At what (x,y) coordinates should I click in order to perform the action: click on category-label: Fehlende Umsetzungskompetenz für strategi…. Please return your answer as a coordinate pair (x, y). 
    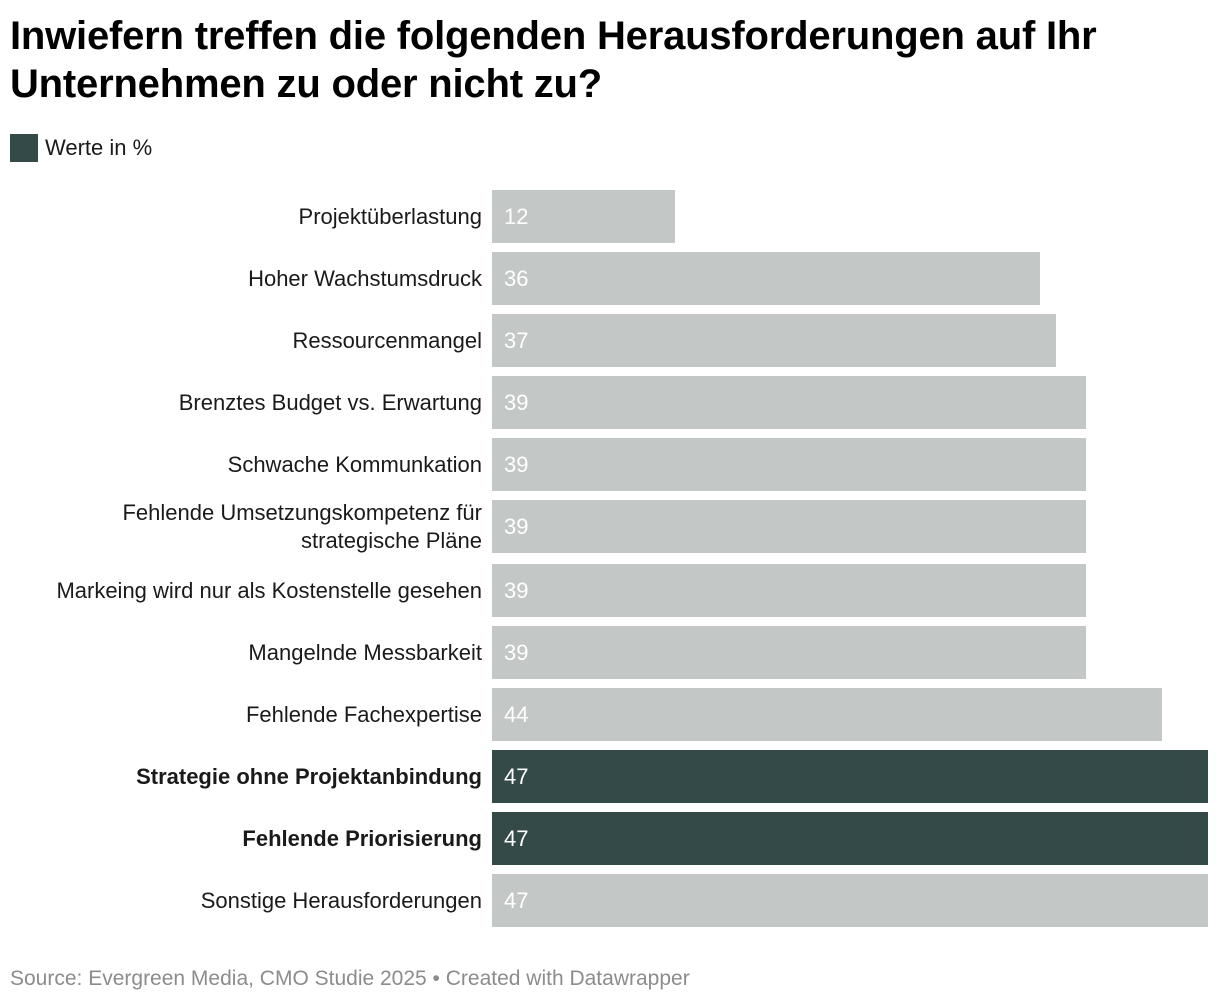
    Looking at the image, I should click on (242, 526).